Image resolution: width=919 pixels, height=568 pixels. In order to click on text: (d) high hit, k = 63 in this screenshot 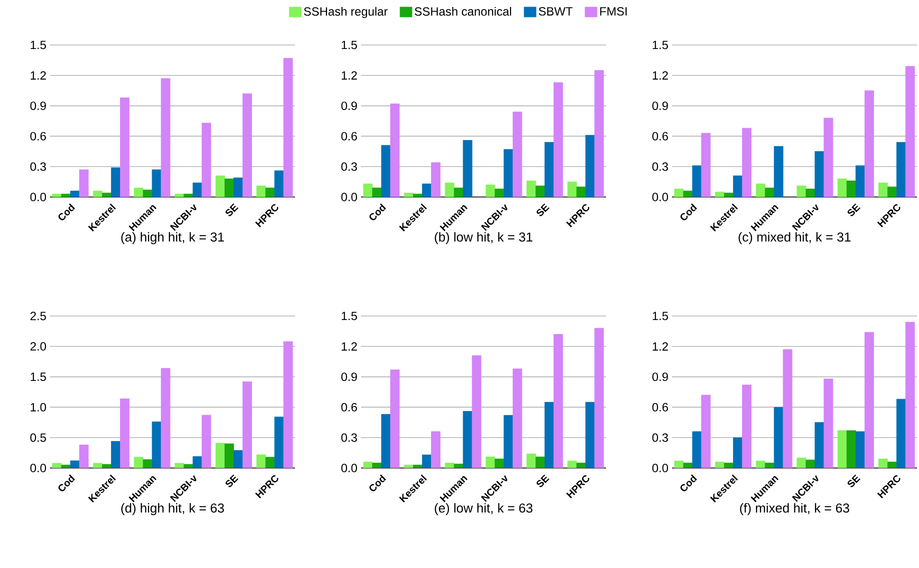, I will do `click(172, 509)`.